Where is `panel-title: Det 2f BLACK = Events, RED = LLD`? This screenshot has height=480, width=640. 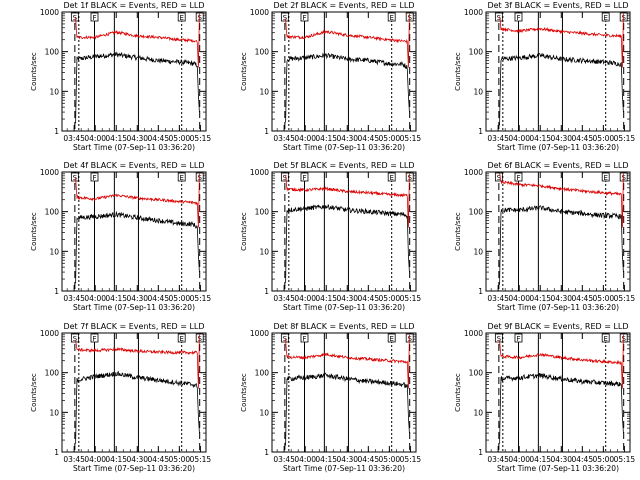
panel-title: Det 2f BLACK = Events, RED = LLD is located at coordinates (343, 5).